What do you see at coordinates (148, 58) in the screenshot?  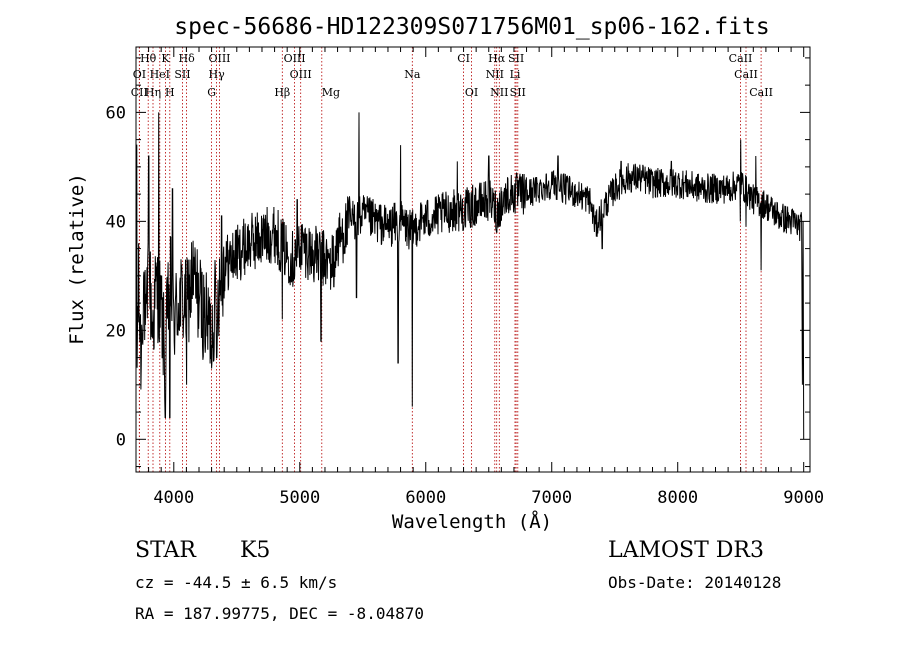 I see `line-label-0: Hθ` at bounding box center [148, 58].